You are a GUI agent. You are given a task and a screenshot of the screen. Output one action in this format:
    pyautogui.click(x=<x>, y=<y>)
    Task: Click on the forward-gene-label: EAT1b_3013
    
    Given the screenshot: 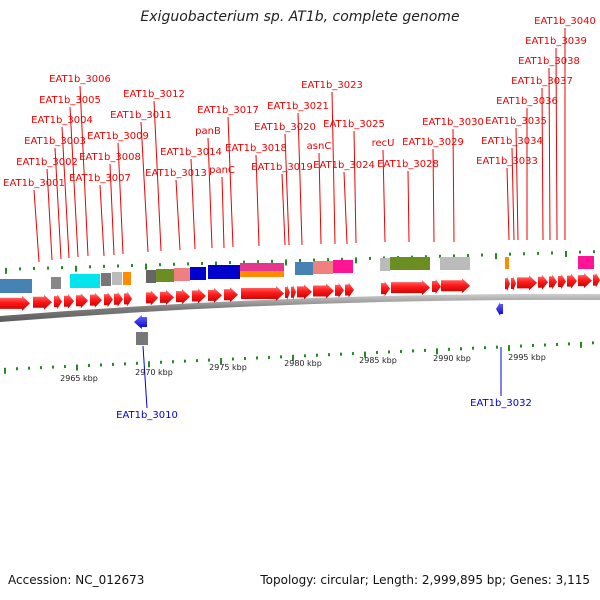 What is the action you would take?
    pyautogui.click(x=176, y=173)
    